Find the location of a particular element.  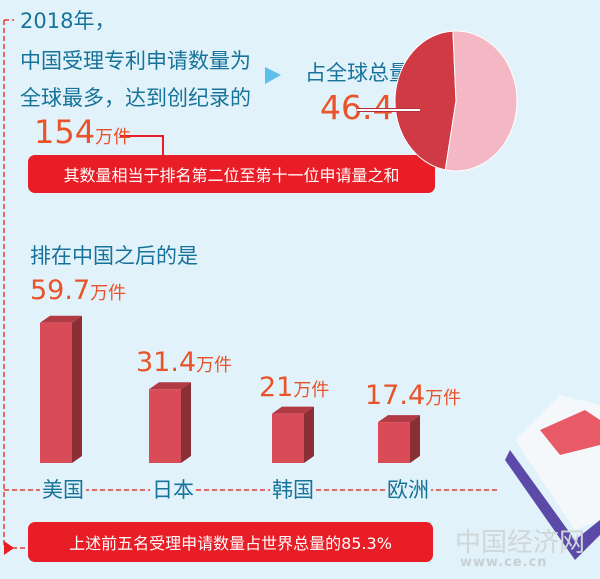

bar-value-label: 21万件 is located at coordinates (294, 387).